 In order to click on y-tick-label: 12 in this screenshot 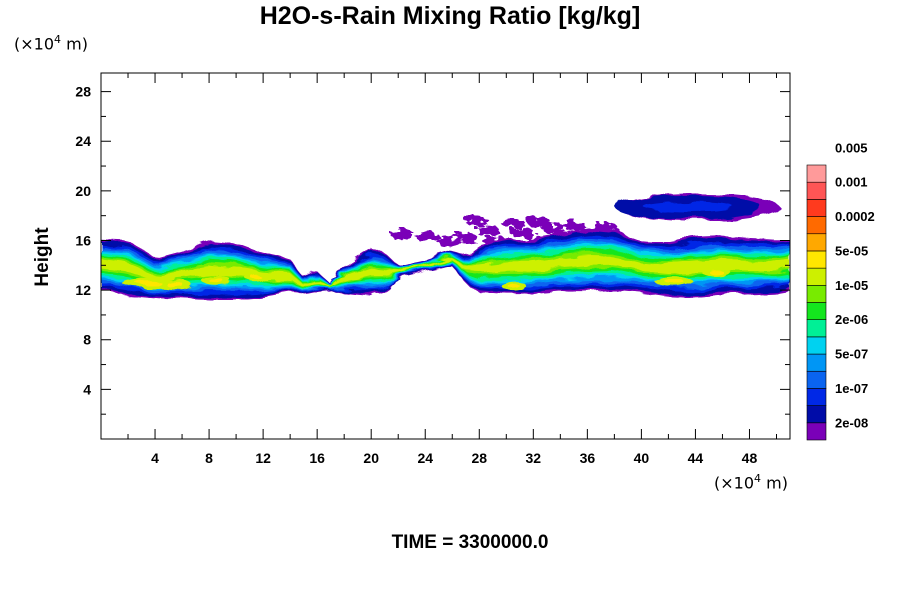, I will do `click(83, 290)`.